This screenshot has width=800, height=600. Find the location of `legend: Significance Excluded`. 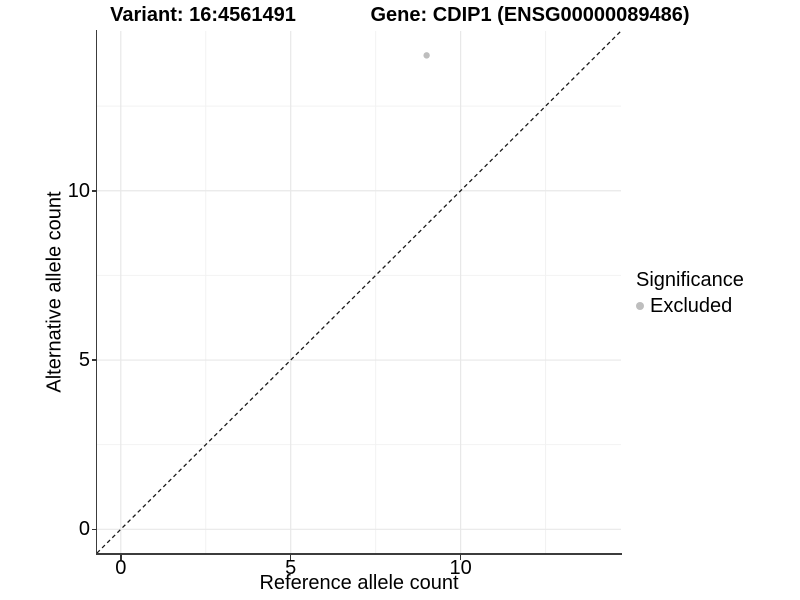

legend: Significance Excluded is located at coordinates (690, 293).